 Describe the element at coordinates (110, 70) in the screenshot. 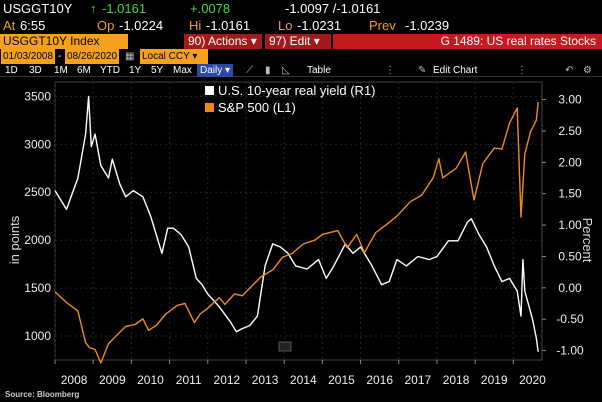

I see `period-ytd: YTD` at that location.